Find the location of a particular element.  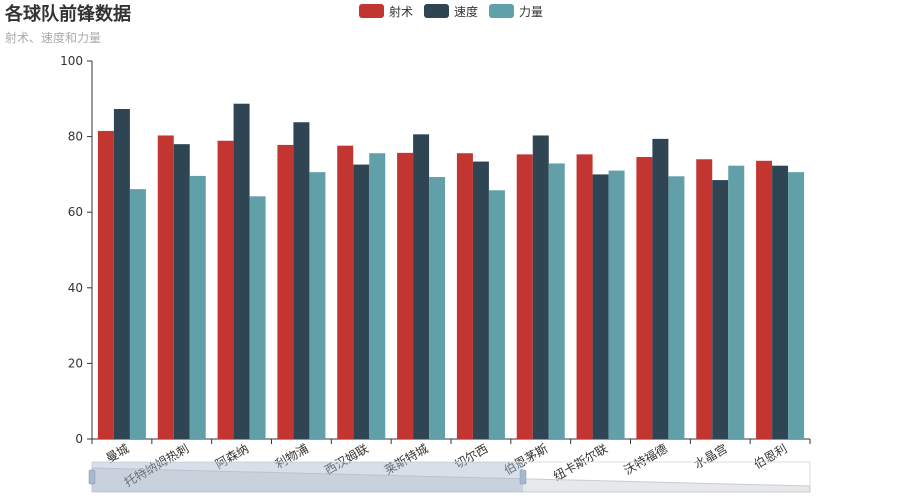

legend-label: 力量 is located at coordinates (531, 12).